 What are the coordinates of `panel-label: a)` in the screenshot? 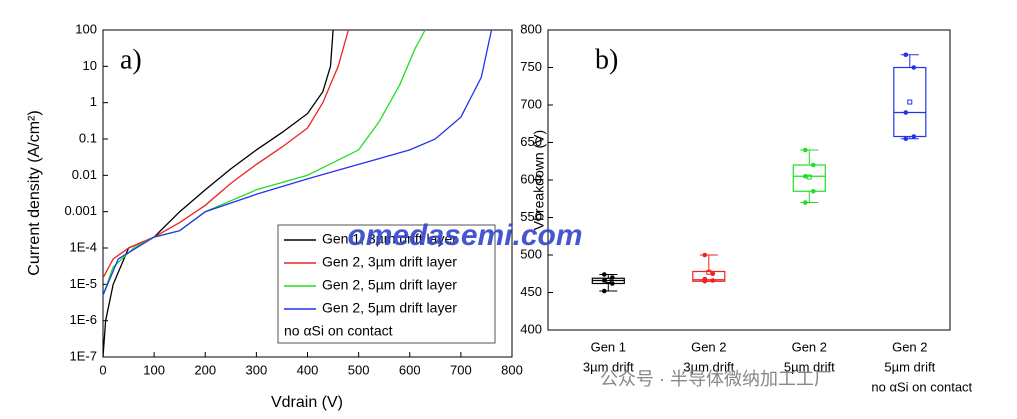 It's located at (131, 59).